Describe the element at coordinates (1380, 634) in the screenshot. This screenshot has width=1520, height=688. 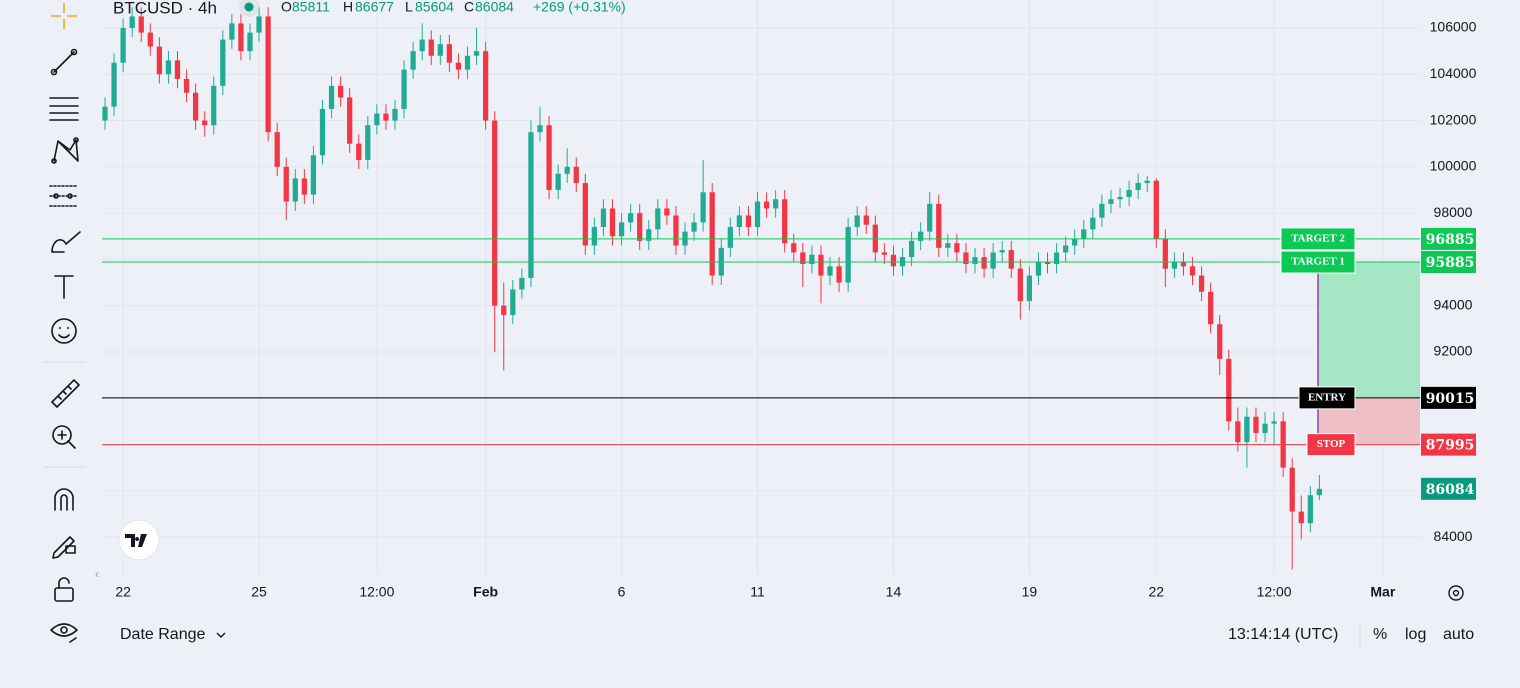
I see `percent-toggle: %` at that location.